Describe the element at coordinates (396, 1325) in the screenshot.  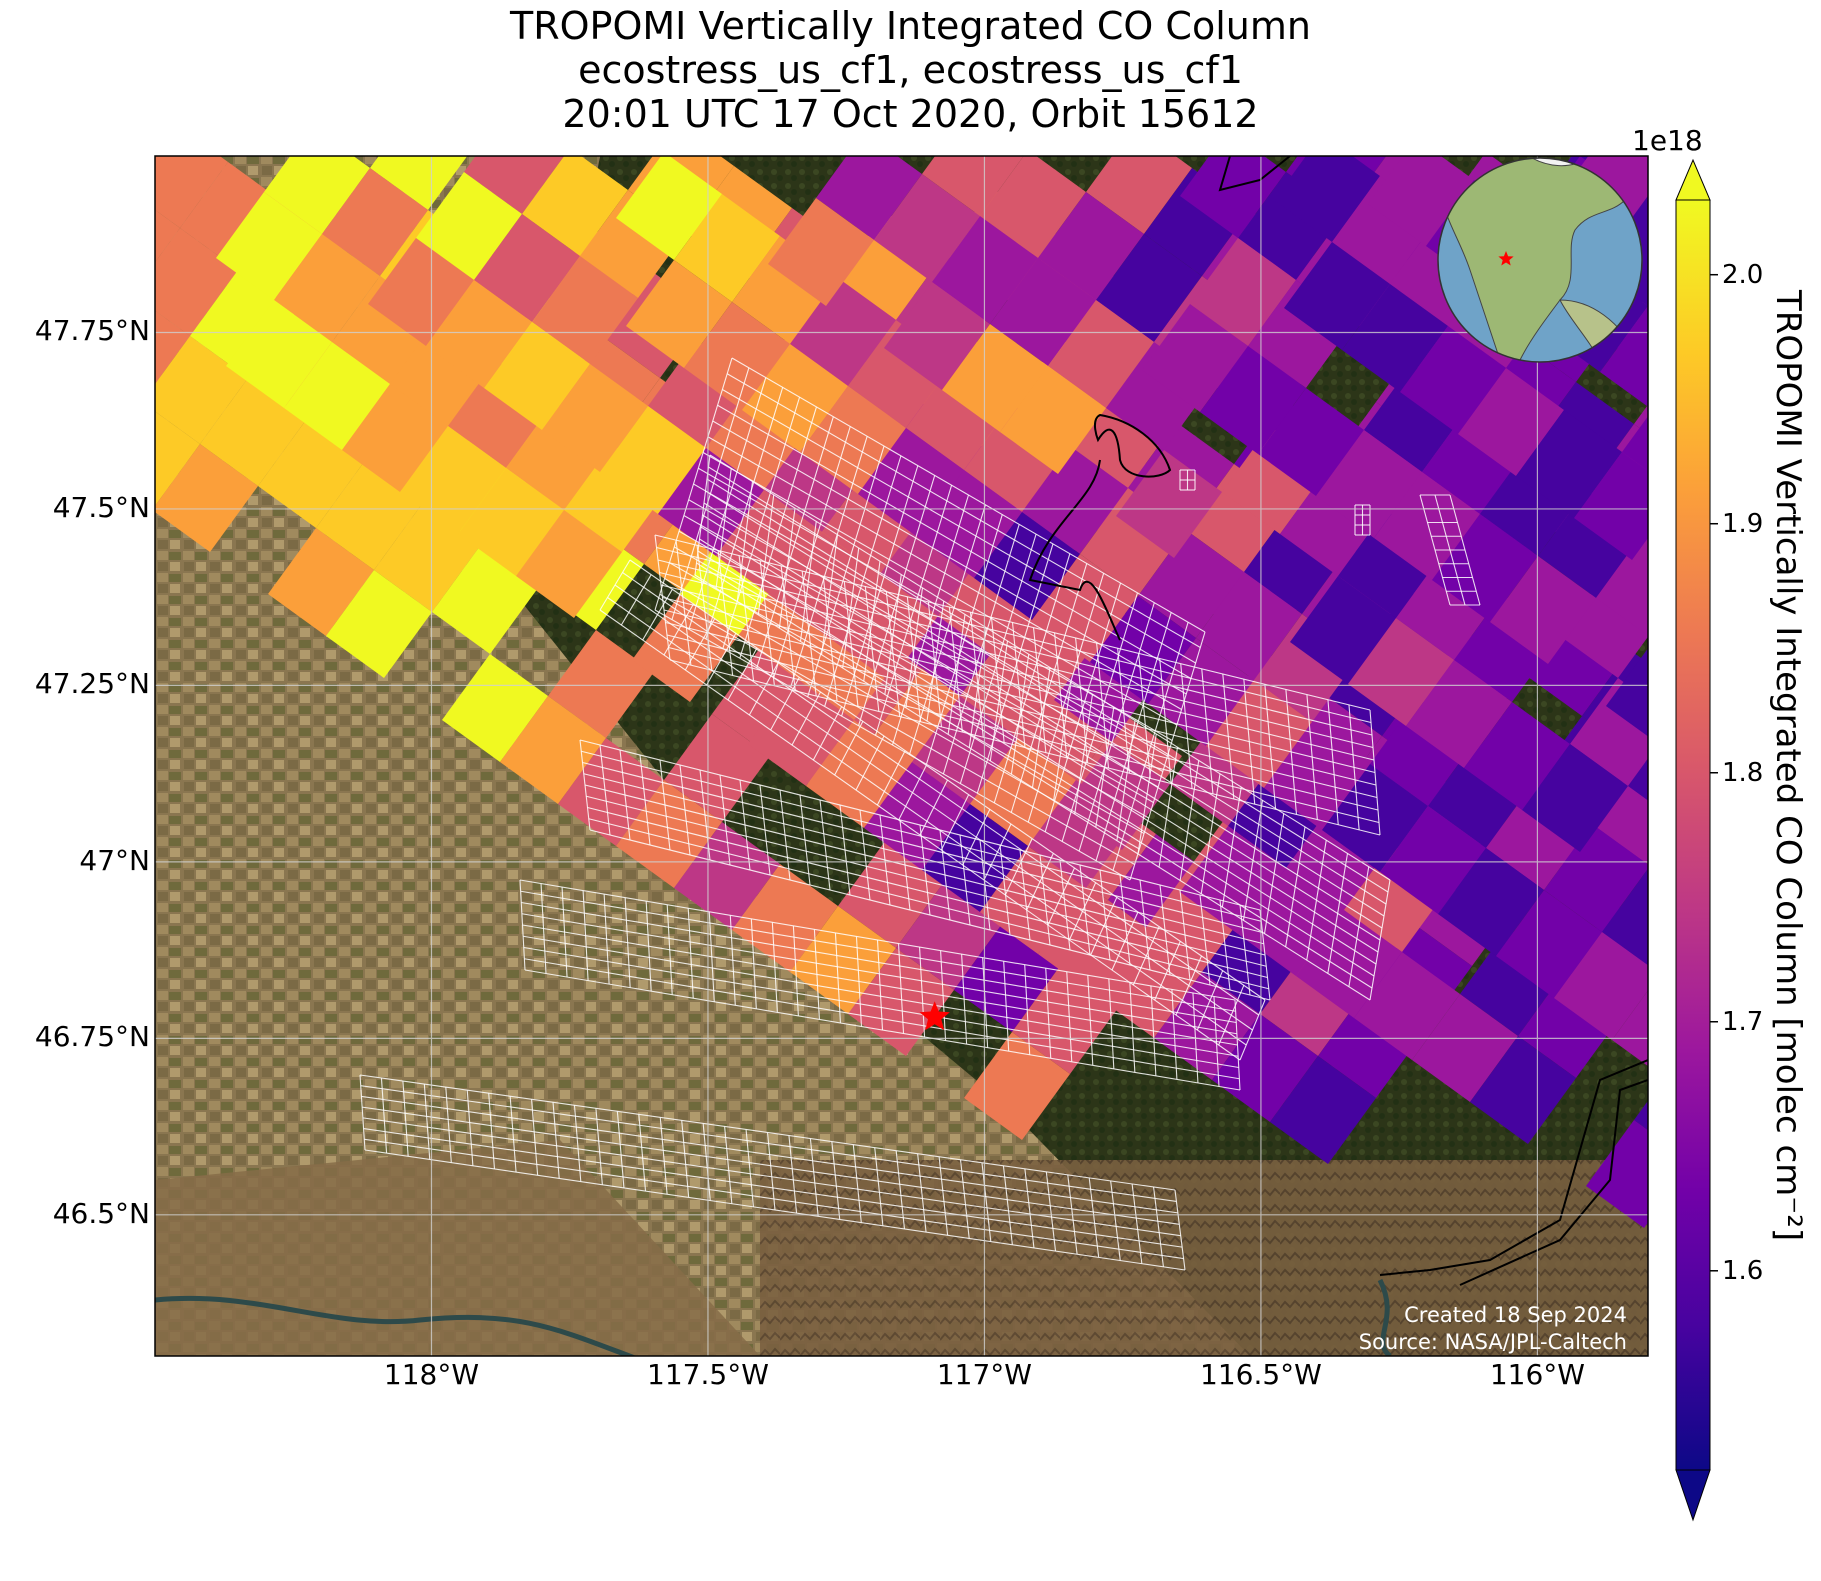
I see `river` at that location.